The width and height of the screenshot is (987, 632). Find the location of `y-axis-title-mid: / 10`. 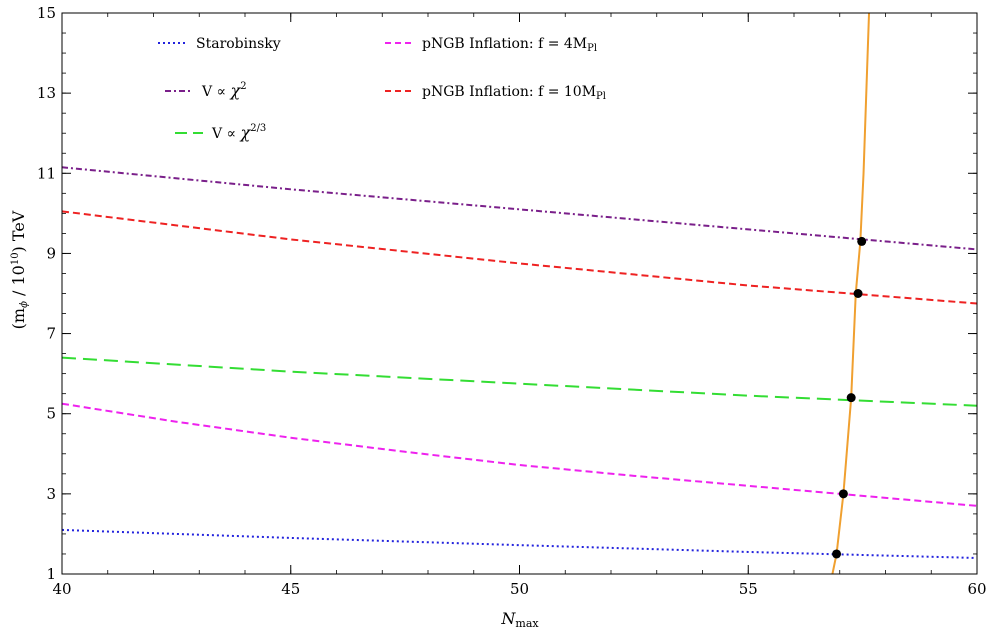

y-axis-title-mid: / 10 is located at coordinates (18, 283).